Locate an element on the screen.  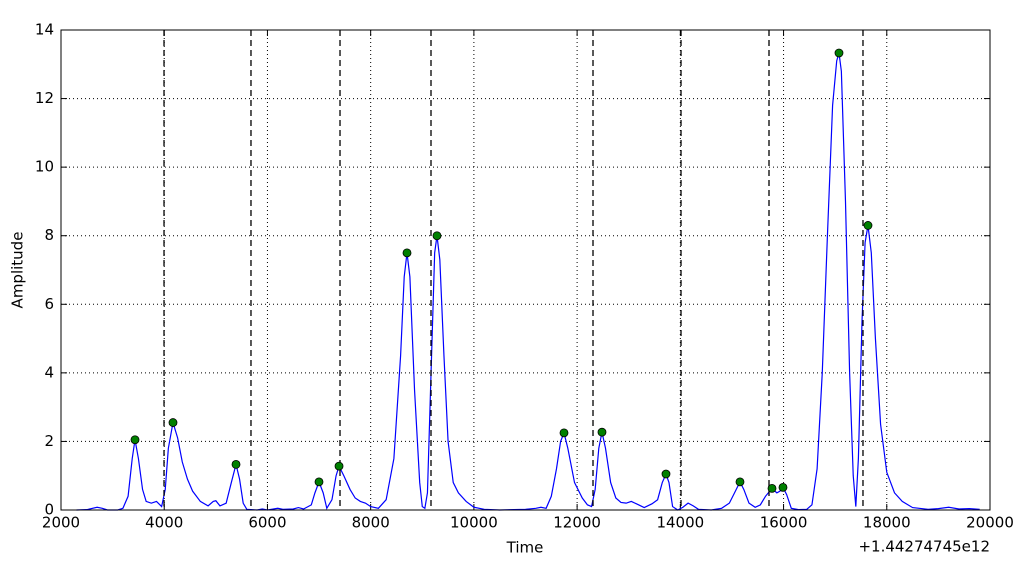
x-tick-label: 2000 is located at coordinates (61, 523).